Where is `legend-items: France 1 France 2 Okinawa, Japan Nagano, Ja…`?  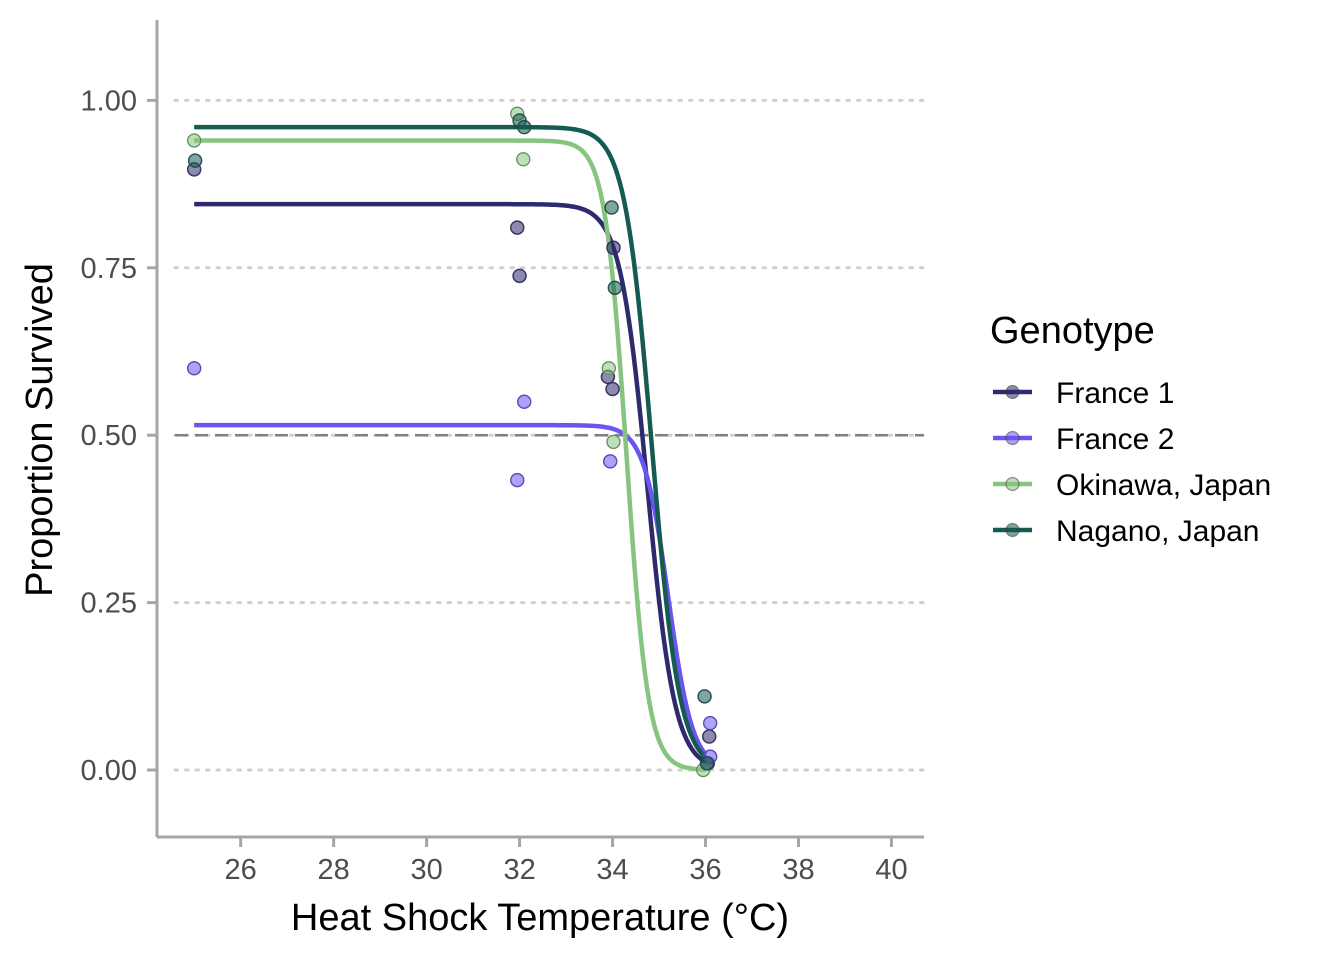 legend-items: France 1 France 2 Okinawa, Japan Nagano, Ja… is located at coordinates (1132, 462).